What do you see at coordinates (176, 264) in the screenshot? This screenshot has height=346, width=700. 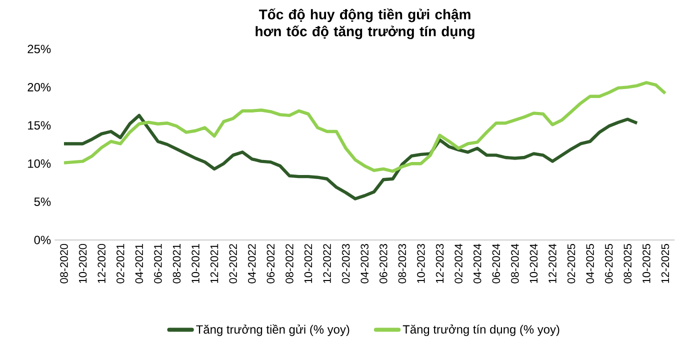 I see `x-tick-label: 08-2021` at bounding box center [176, 264].